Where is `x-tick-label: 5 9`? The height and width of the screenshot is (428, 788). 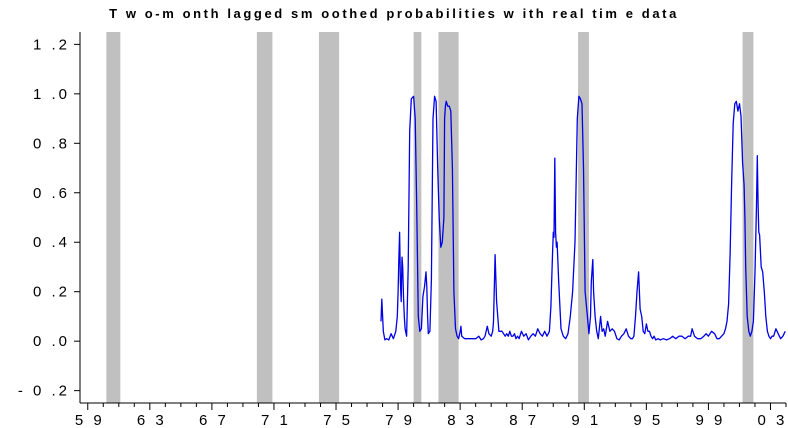
x-tick-label: 5 9 is located at coordinates (90, 420).